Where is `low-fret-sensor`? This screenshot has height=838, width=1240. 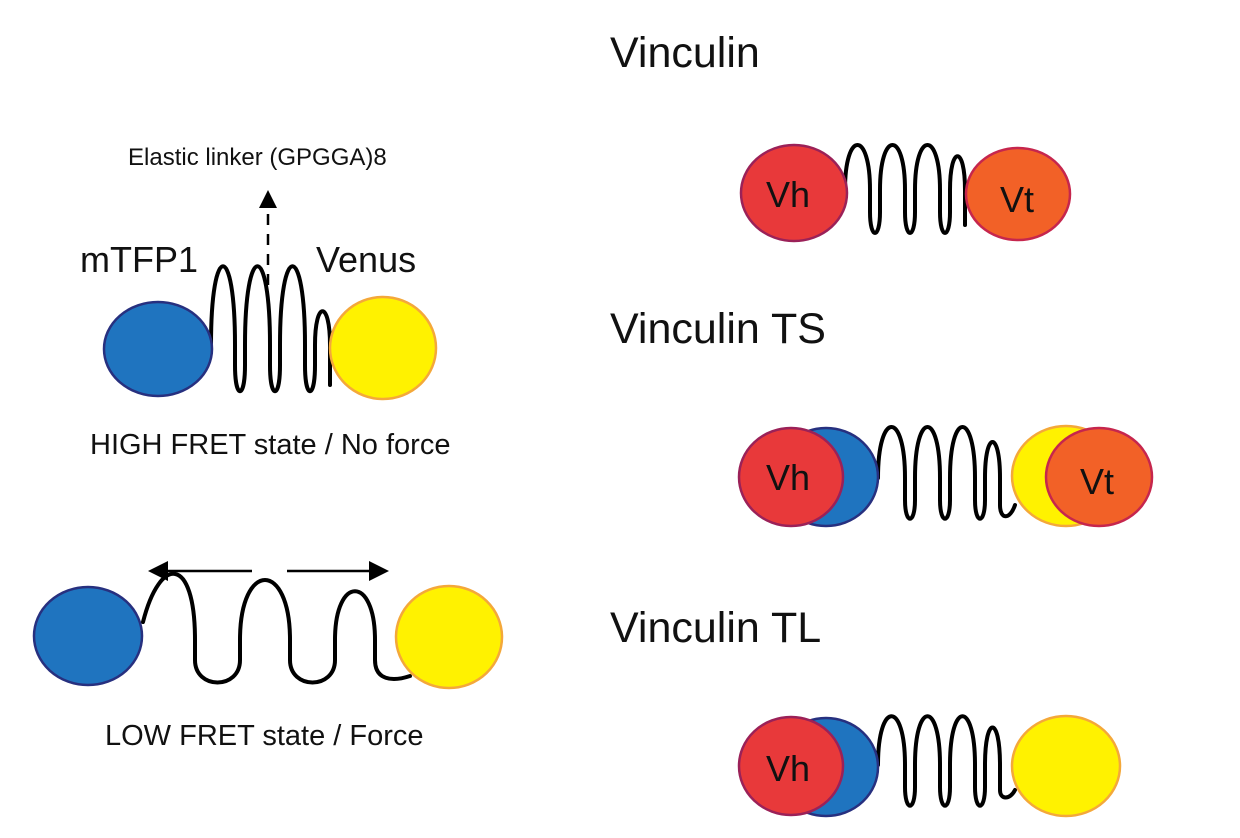 low-fret-sensor is located at coordinates (268, 625).